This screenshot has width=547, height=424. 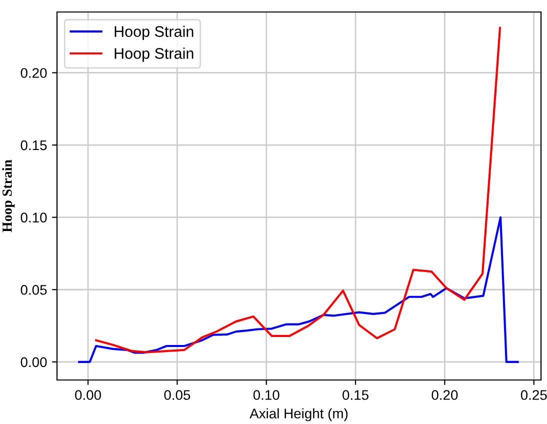 I want to click on y-tick-label: 0.00, so click(x=33, y=362).